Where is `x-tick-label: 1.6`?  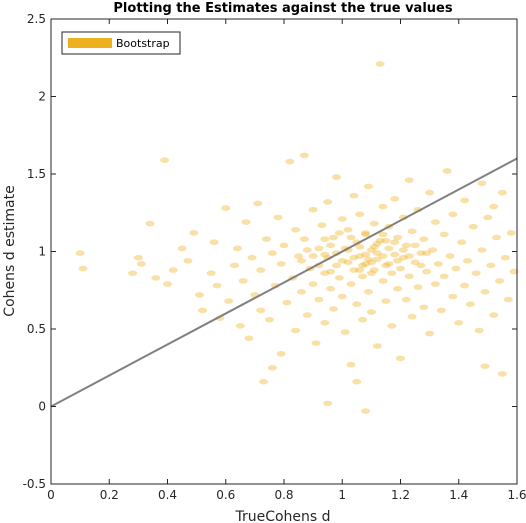 x-tick-label: 1.6 is located at coordinates (516, 495).